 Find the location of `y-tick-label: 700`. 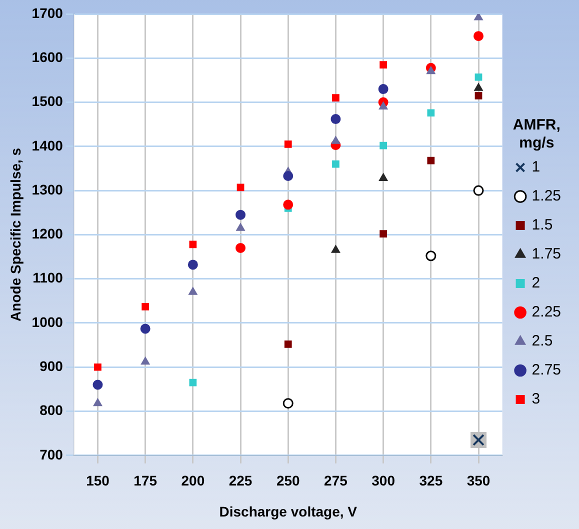

y-tick-label: 700 is located at coordinates (52, 454).